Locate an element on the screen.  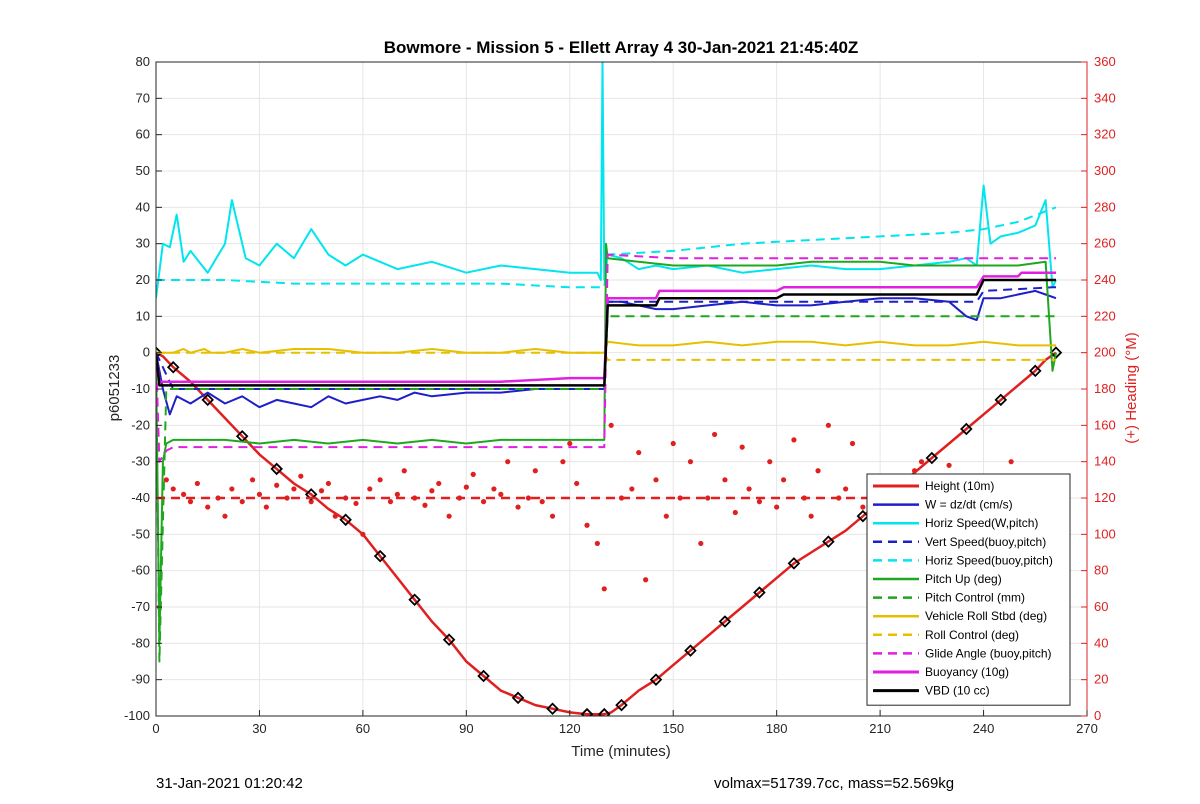
y2-tick-label: 120 is located at coordinates (1105, 497).